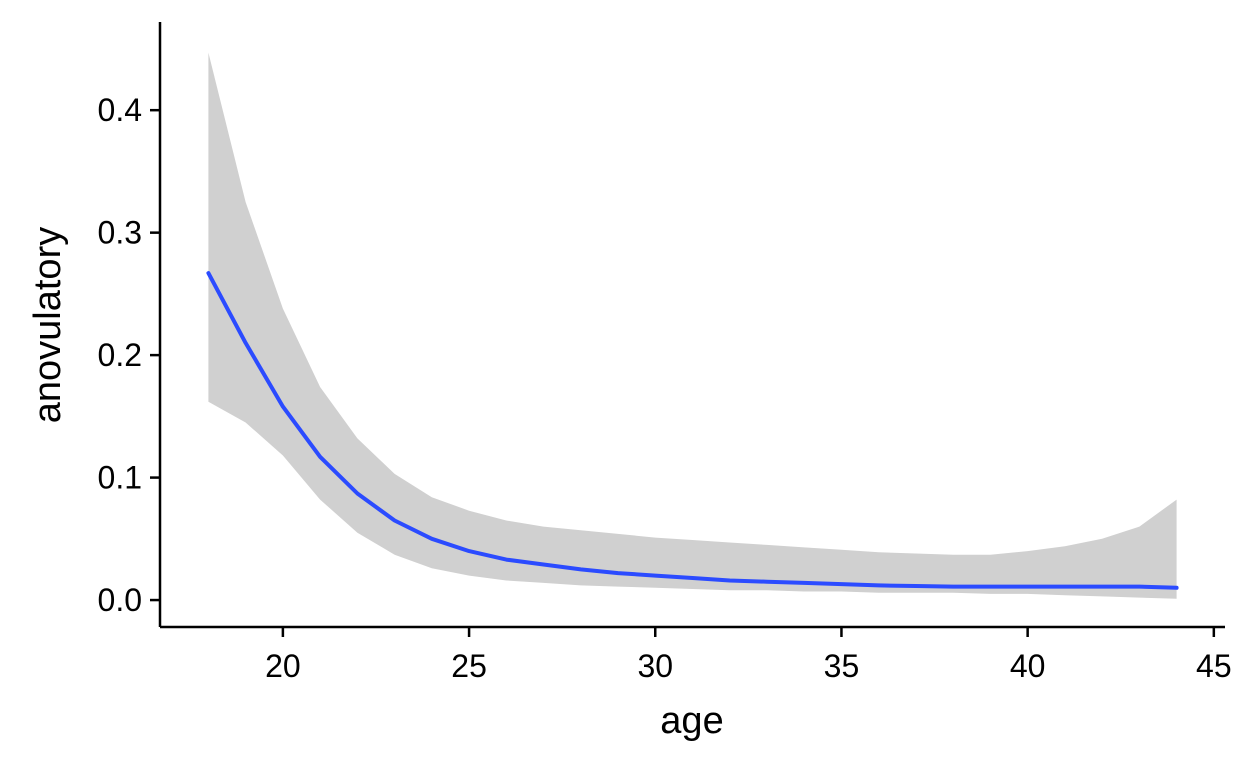  What do you see at coordinates (1214, 666) in the screenshot?
I see `x-tick-label: 45` at bounding box center [1214, 666].